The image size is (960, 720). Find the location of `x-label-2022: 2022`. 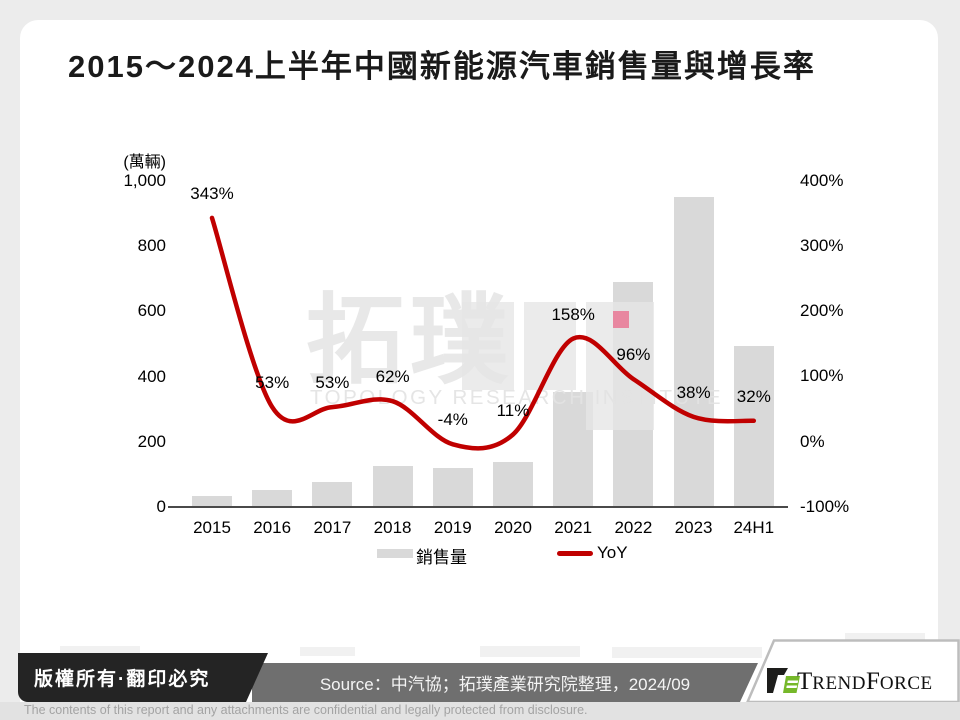

x-label-2022: 2022 is located at coordinates (633, 527).